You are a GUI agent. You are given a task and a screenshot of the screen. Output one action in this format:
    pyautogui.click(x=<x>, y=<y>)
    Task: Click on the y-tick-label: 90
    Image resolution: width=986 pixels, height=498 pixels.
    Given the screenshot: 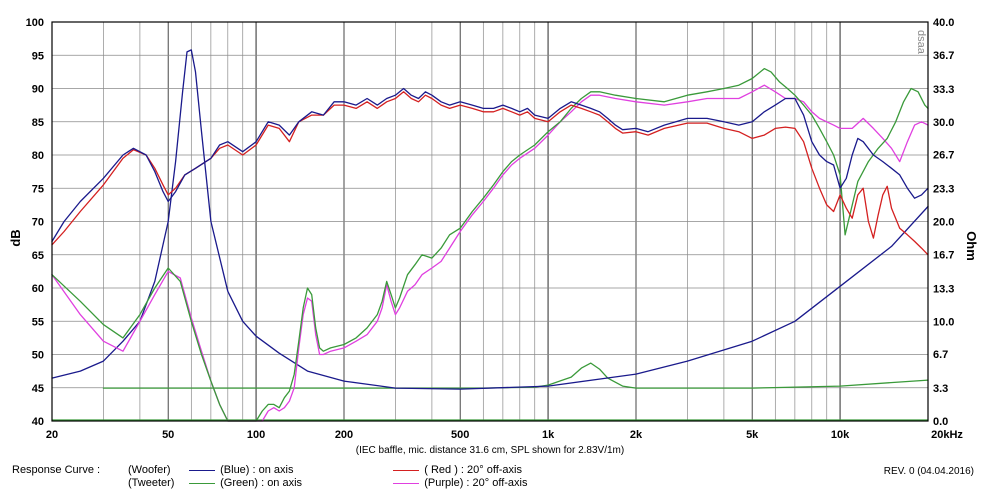 What is the action you would take?
    pyautogui.click(x=38, y=90)
    